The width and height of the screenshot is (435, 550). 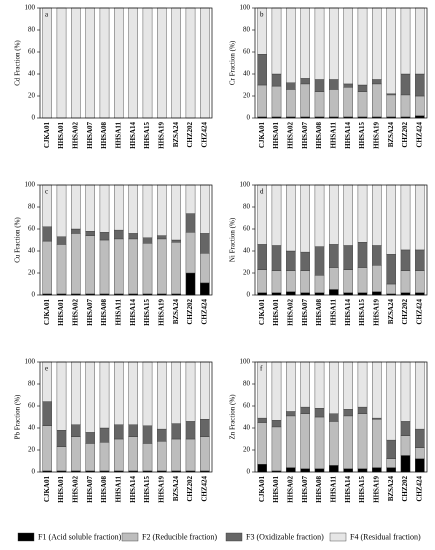 I want to click on y-tick-label: 40, so click(x=32, y=74).